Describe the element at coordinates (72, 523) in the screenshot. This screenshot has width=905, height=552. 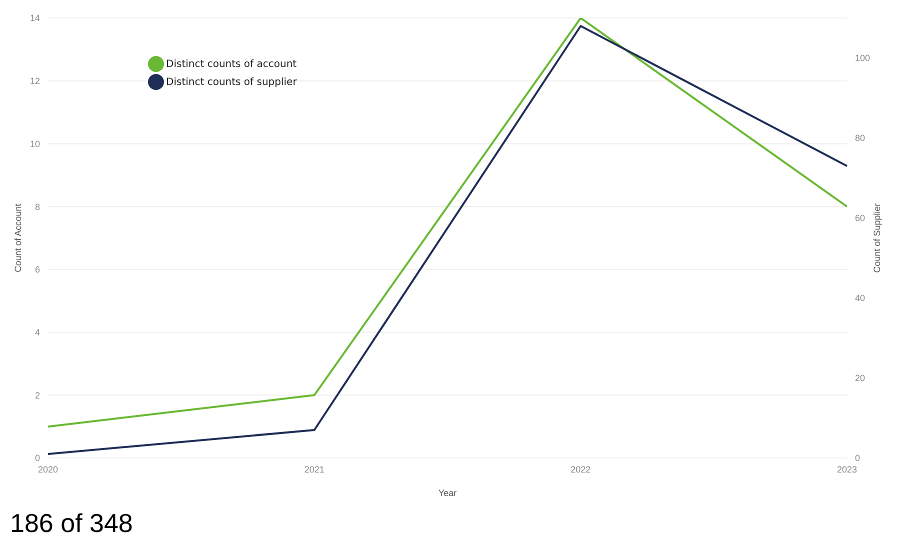
I see `text: 186 of 348` at that location.